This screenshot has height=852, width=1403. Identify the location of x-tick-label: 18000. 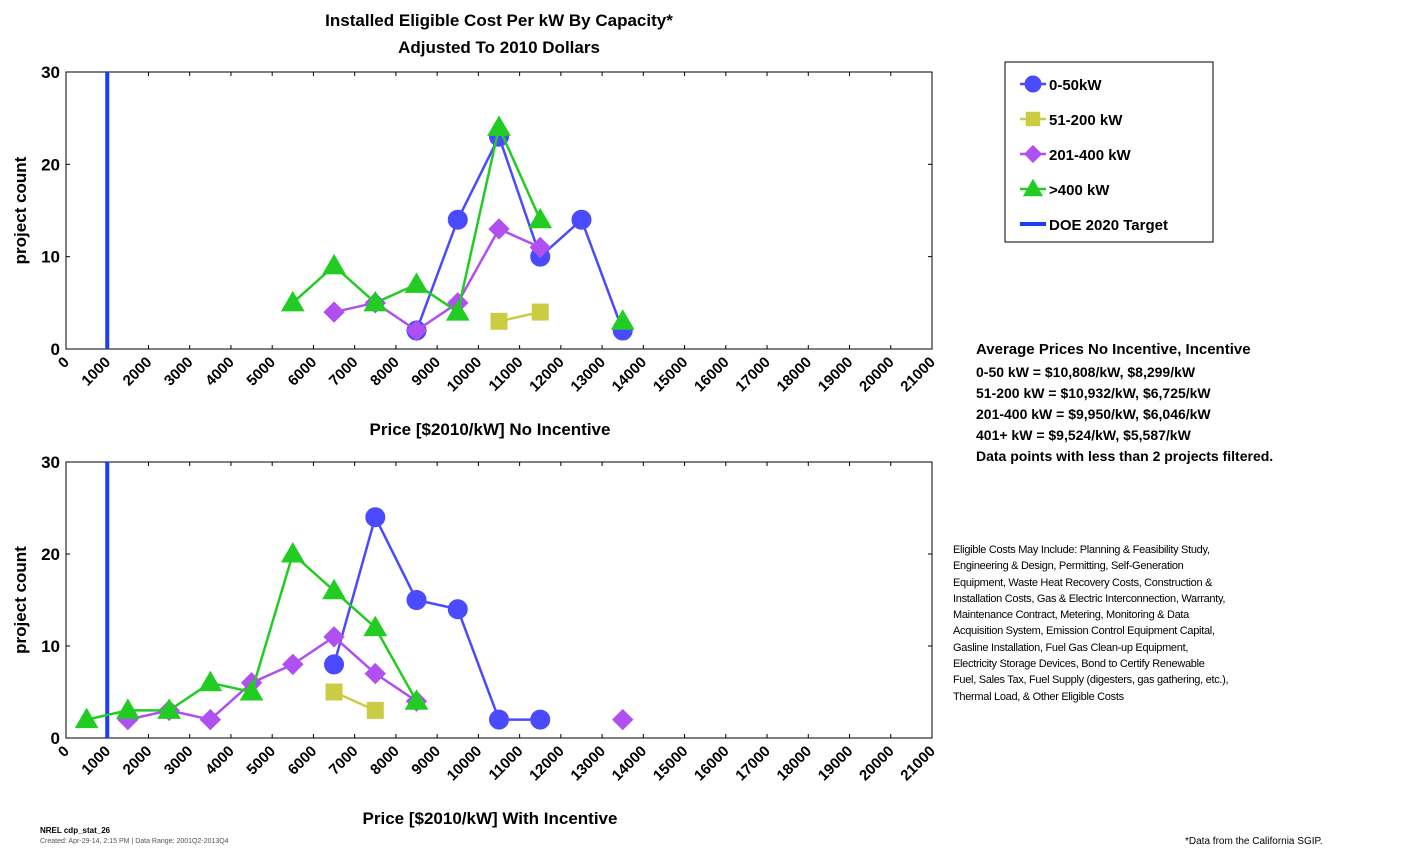
(795, 764).